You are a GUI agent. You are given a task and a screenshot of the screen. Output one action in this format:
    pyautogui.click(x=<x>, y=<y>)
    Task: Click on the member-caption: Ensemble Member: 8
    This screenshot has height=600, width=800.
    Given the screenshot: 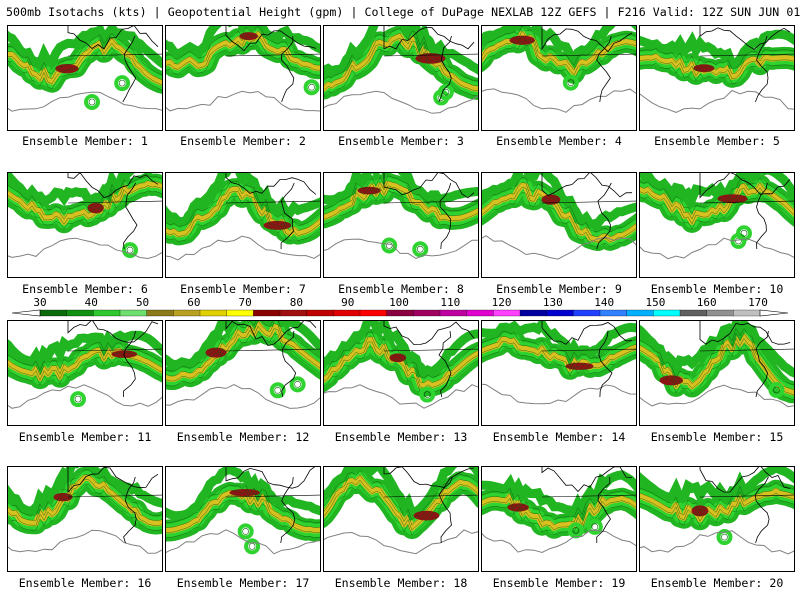 What is the action you would take?
    pyautogui.click(x=401, y=289)
    